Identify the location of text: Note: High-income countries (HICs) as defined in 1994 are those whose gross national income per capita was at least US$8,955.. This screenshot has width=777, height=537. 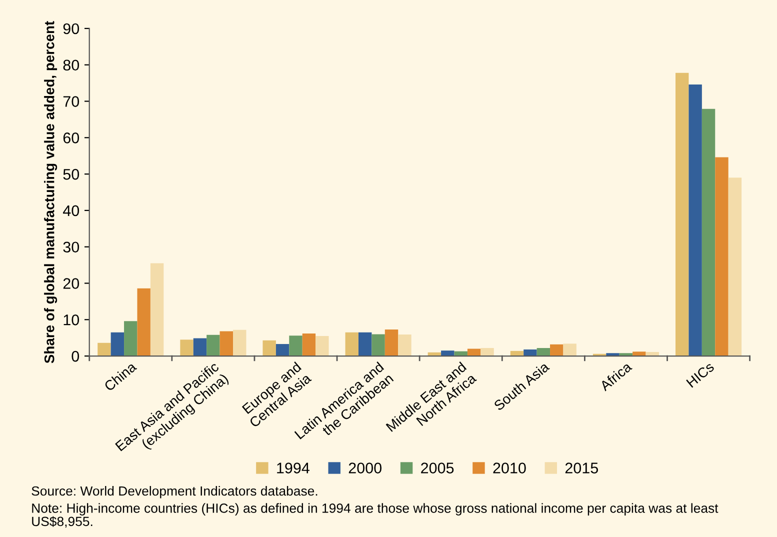
(375, 515).